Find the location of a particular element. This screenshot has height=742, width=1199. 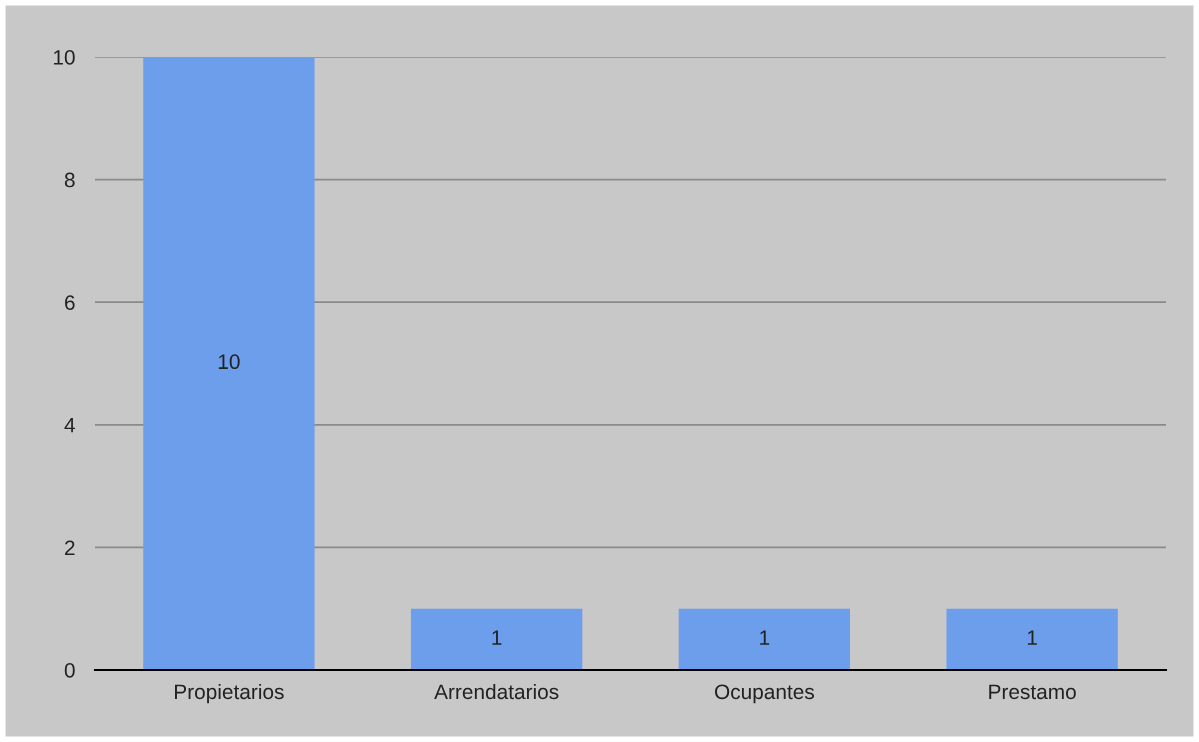

y-tick-label: 4 is located at coordinates (69, 425).